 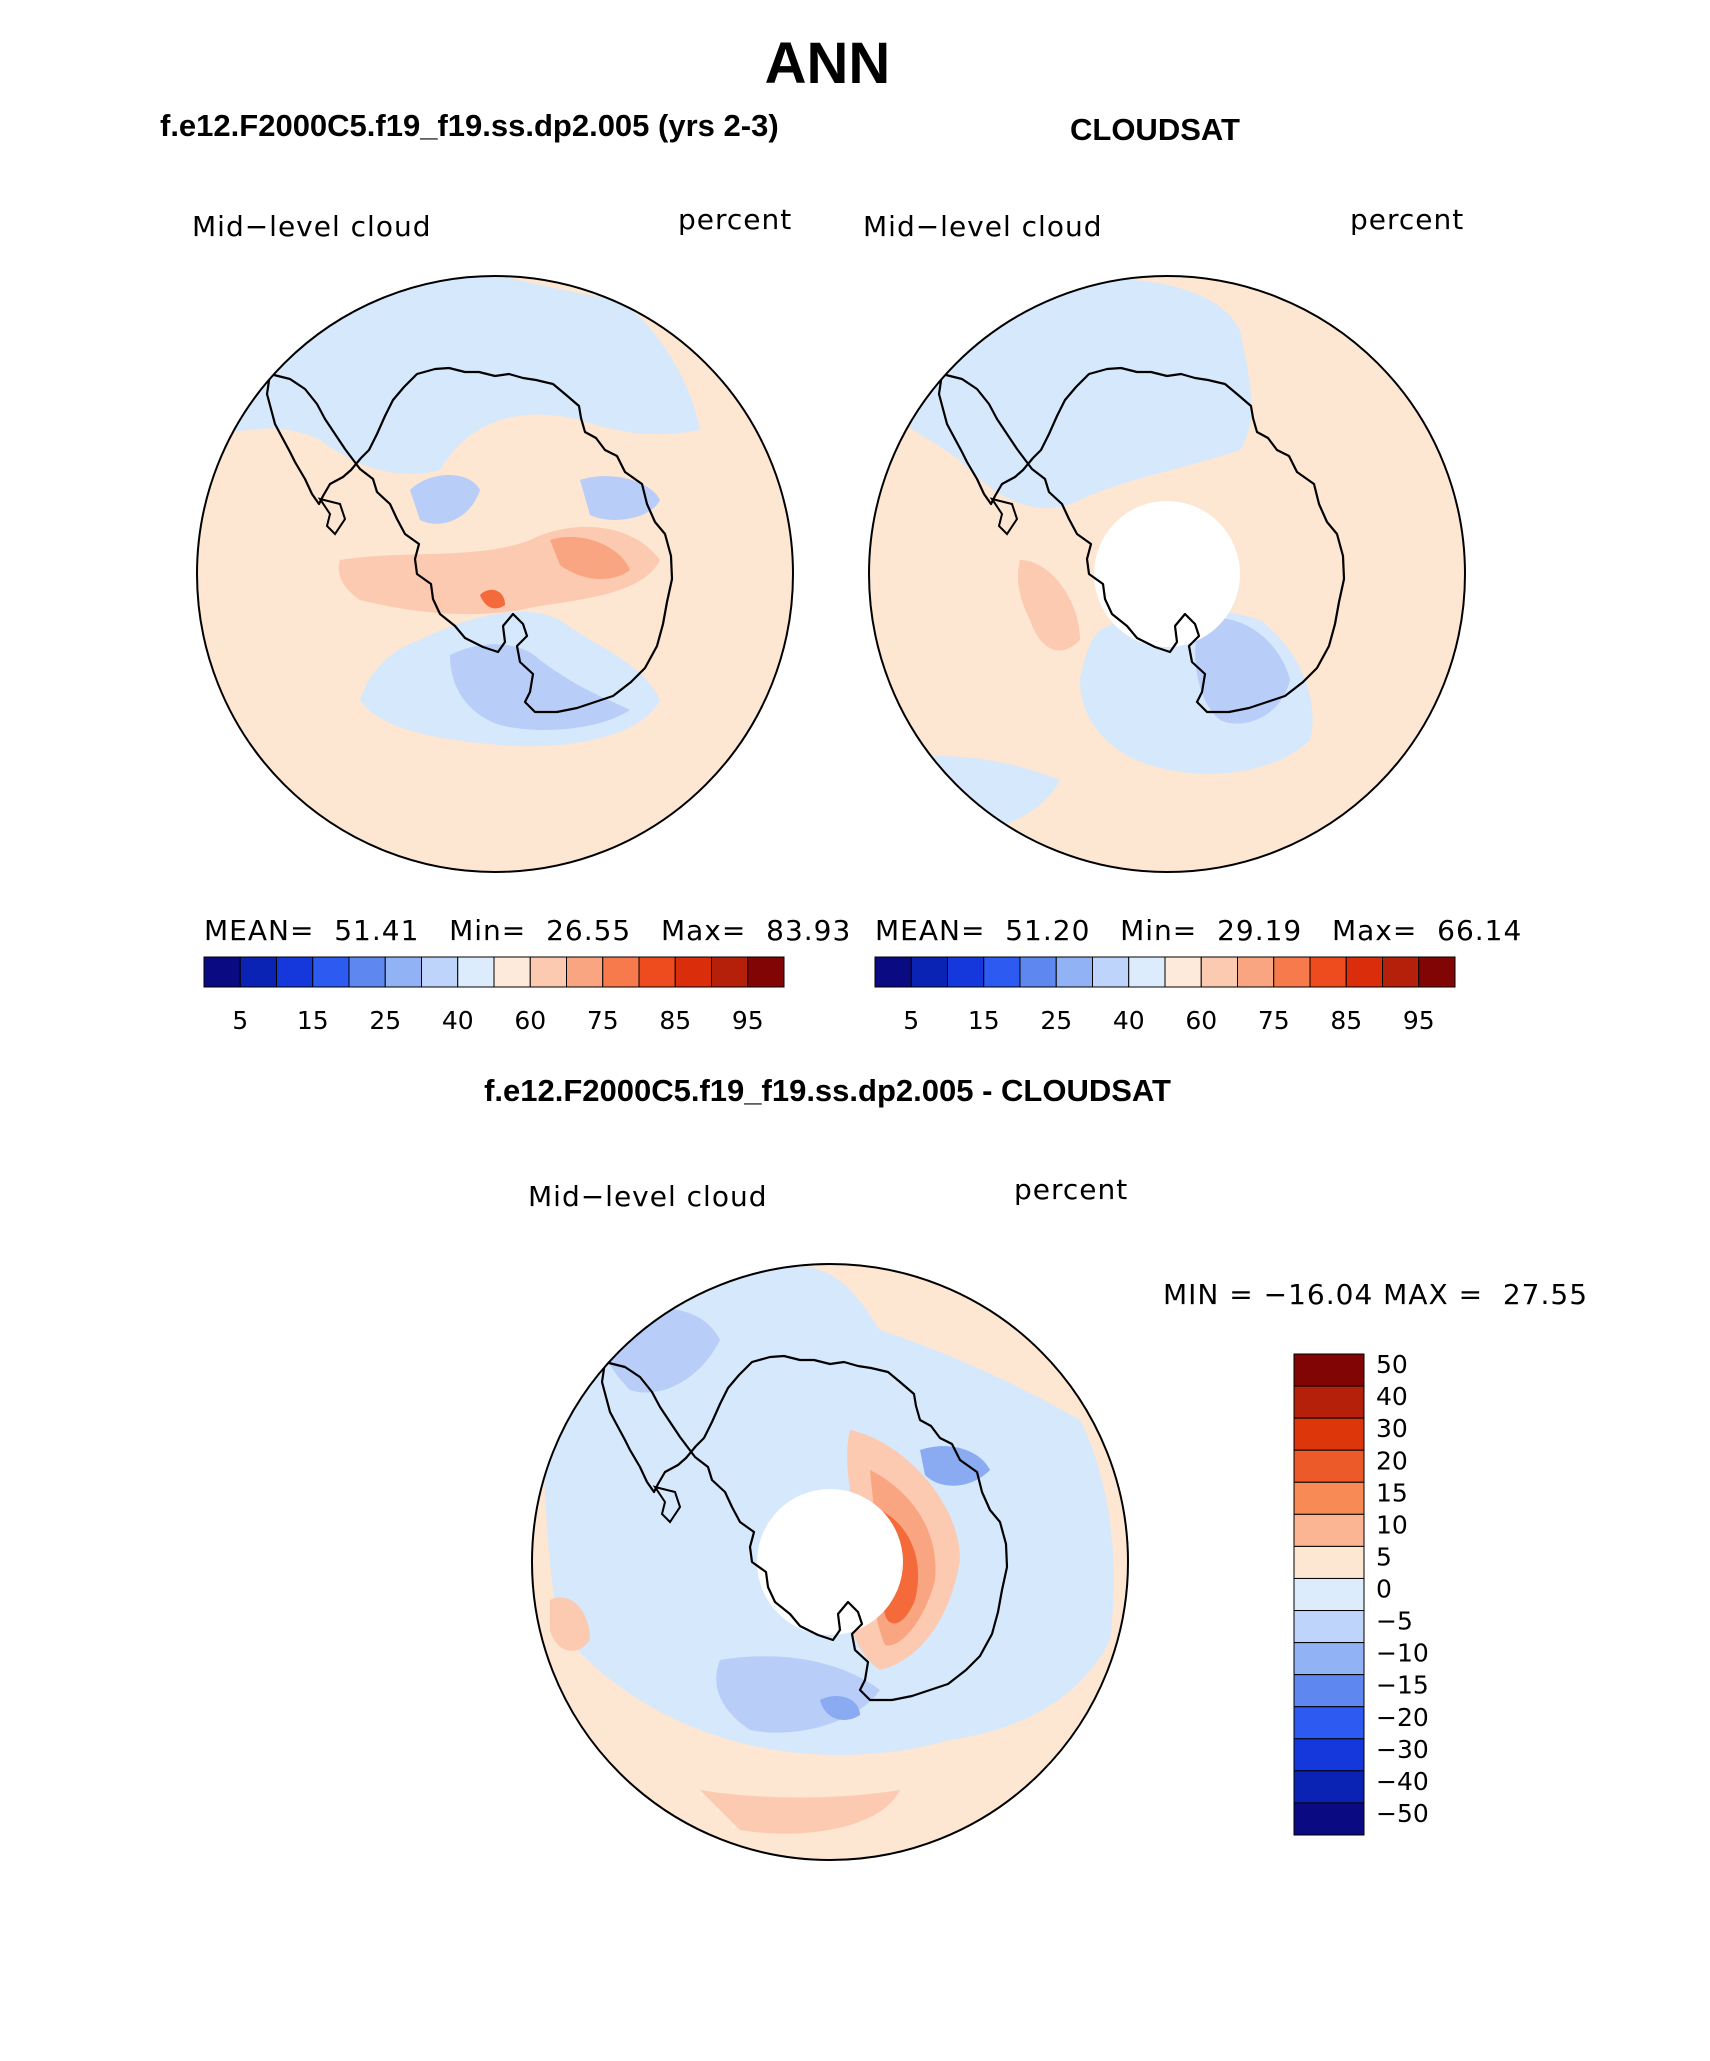 What do you see at coordinates (1392, 1524) in the screenshot?
I see `diff-colorbar-tick-label: 10` at bounding box center [1392, 1524].